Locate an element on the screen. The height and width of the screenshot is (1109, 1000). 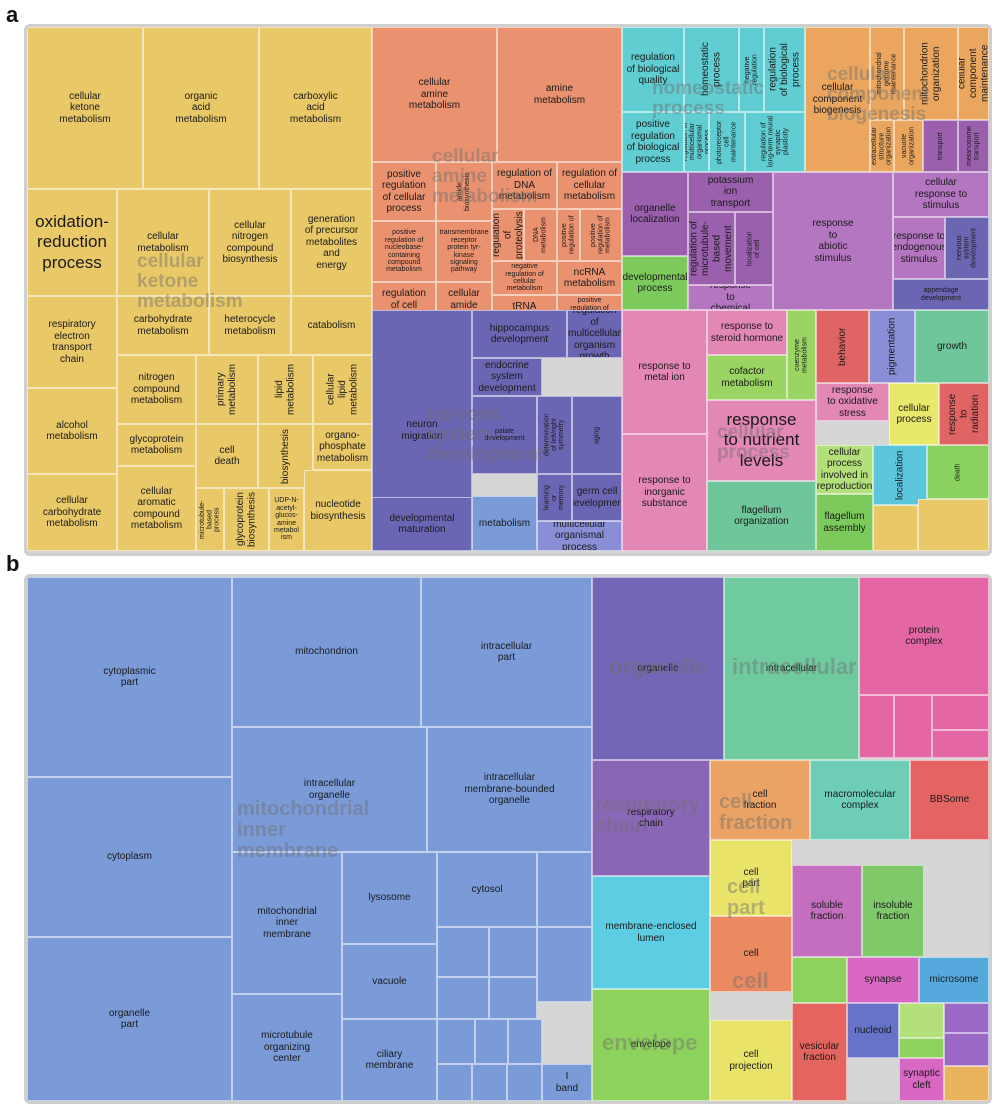
treemap-cell-label: developmental process is located at coordinates (655, 283).